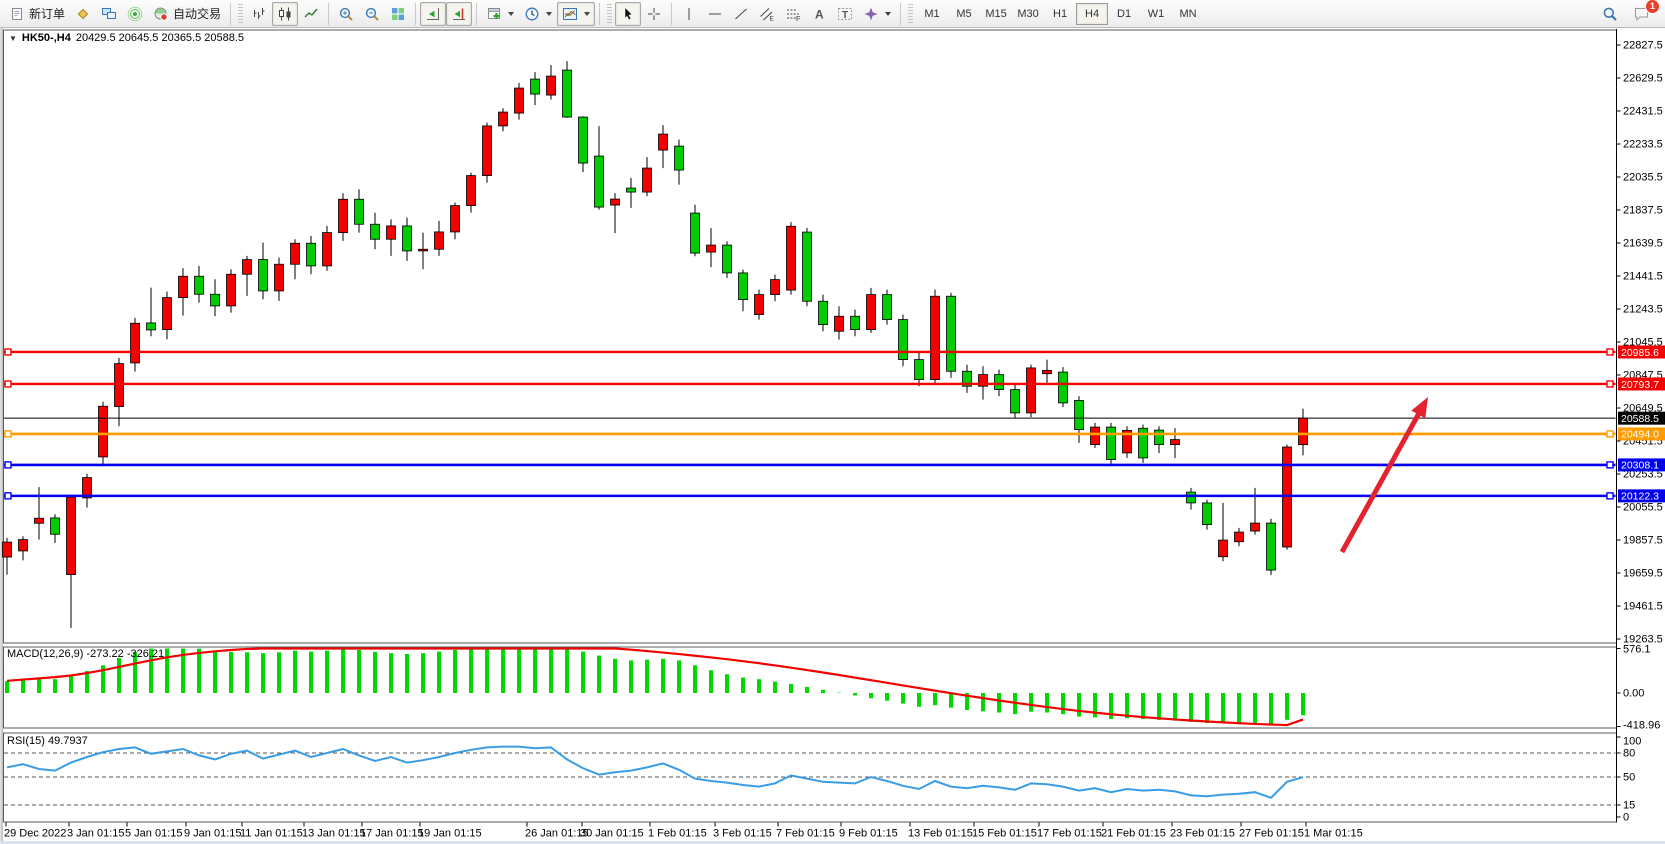 Image resolution: width=1665 pixels, height=844 pixels. Describe the element at coordinates (459, 13) in the screenshot. I see `chart-shift-button` at that location.